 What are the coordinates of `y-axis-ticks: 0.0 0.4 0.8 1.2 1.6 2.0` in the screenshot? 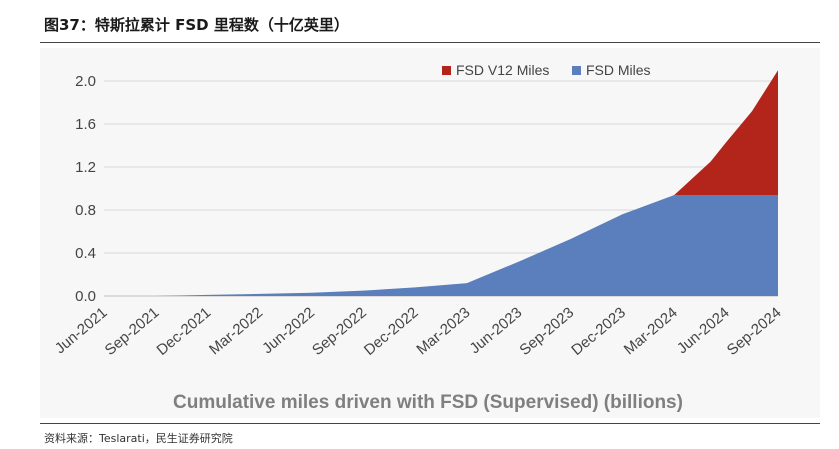 It's located at (85, 189).